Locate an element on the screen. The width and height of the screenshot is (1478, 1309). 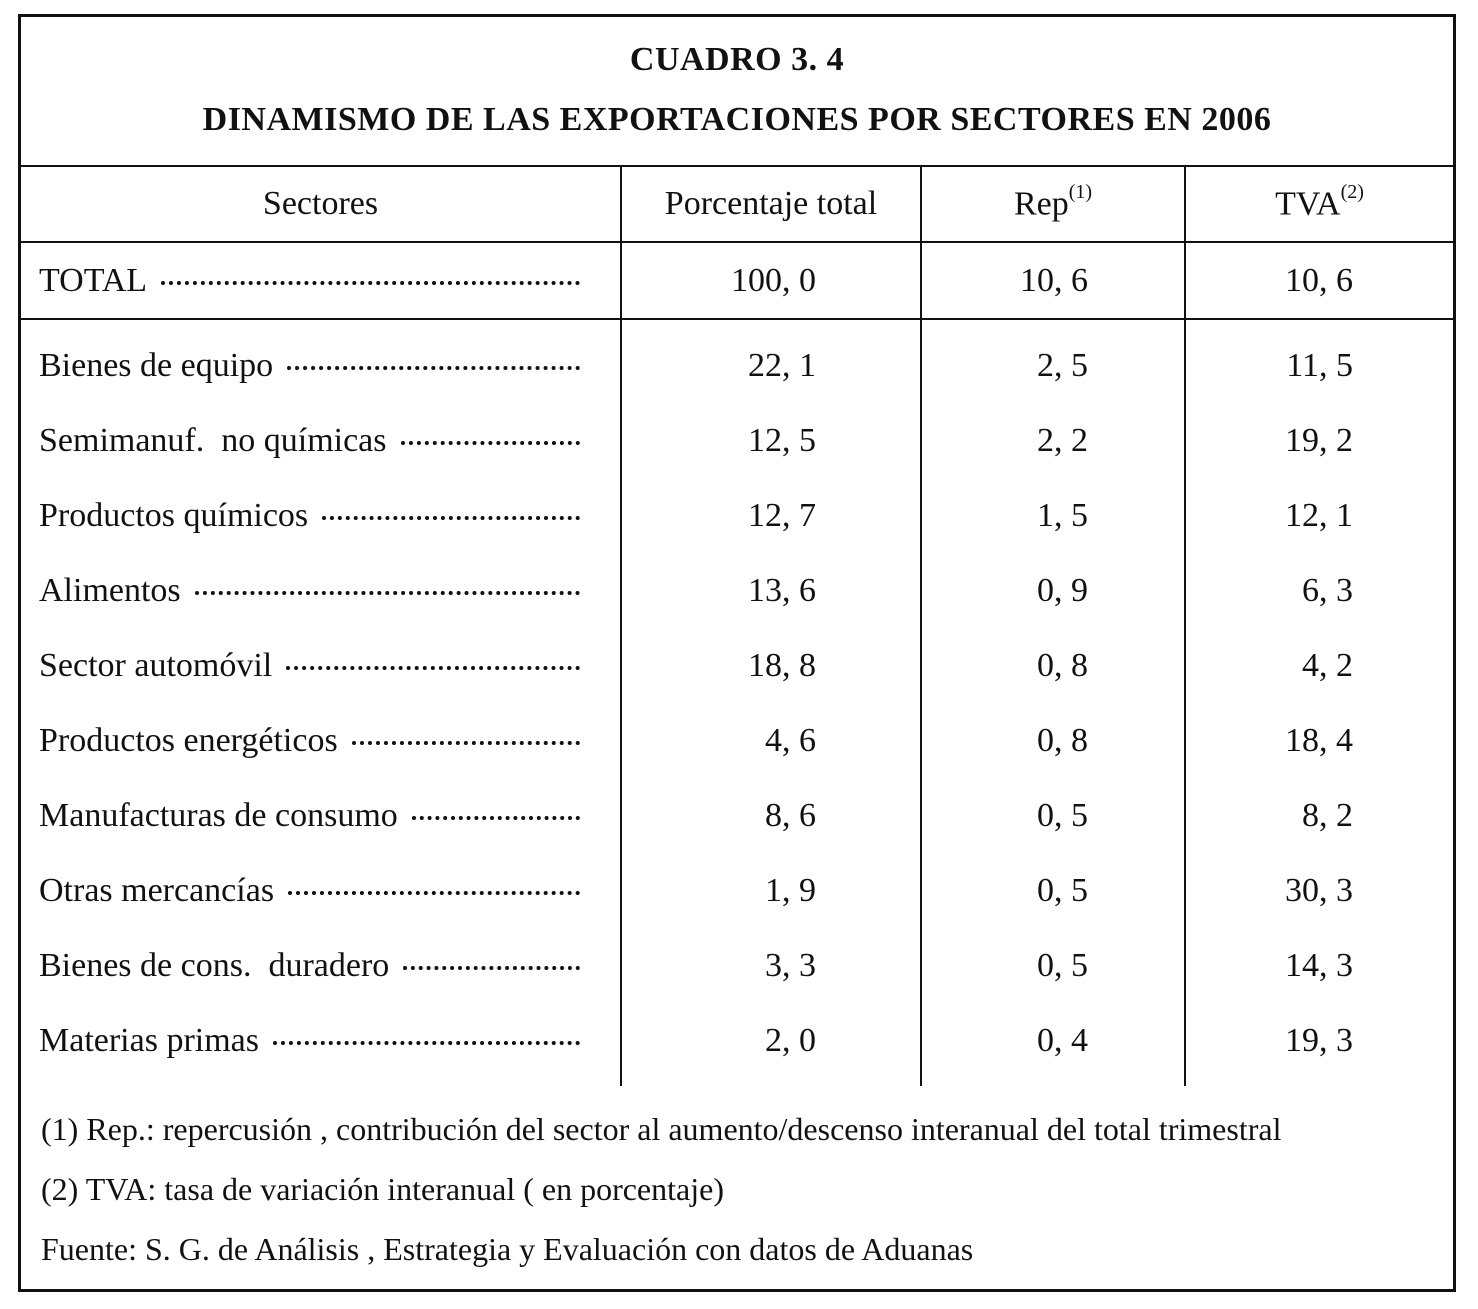
sector-label: Manufacturas de consumo is located at coordinates (218, 815).